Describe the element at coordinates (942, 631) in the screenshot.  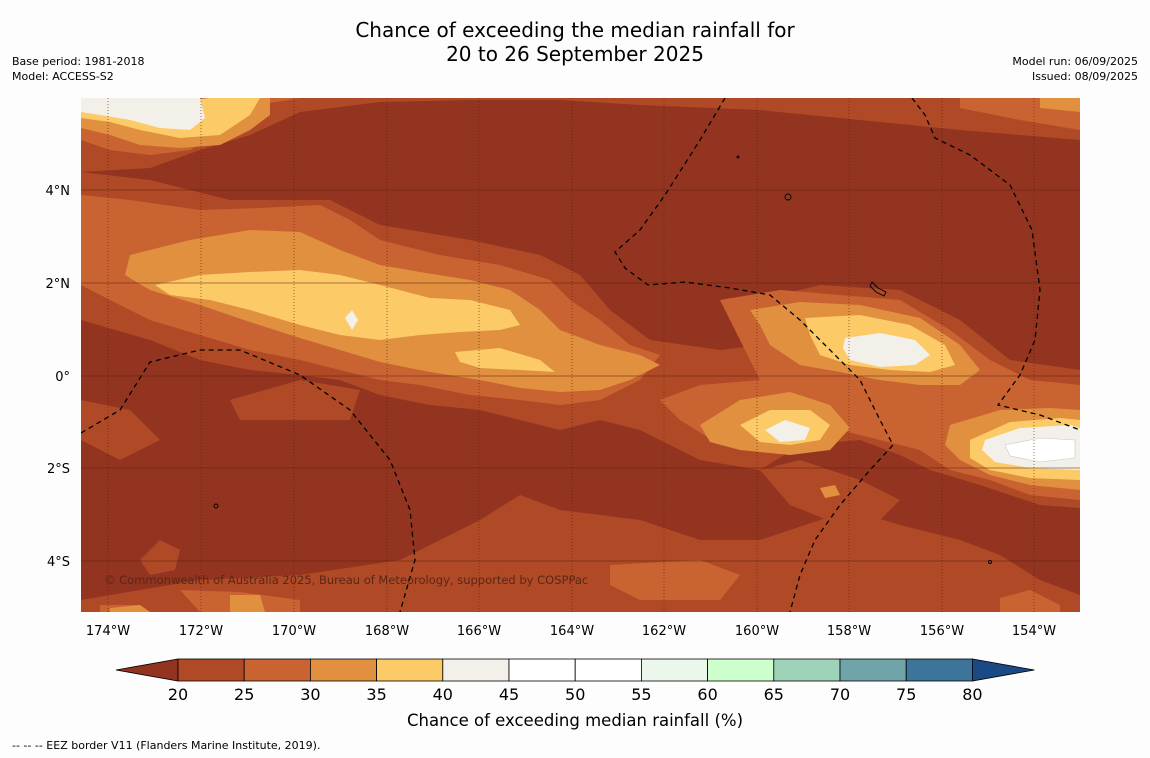
I see `longitude-label: 156°W` at that location.